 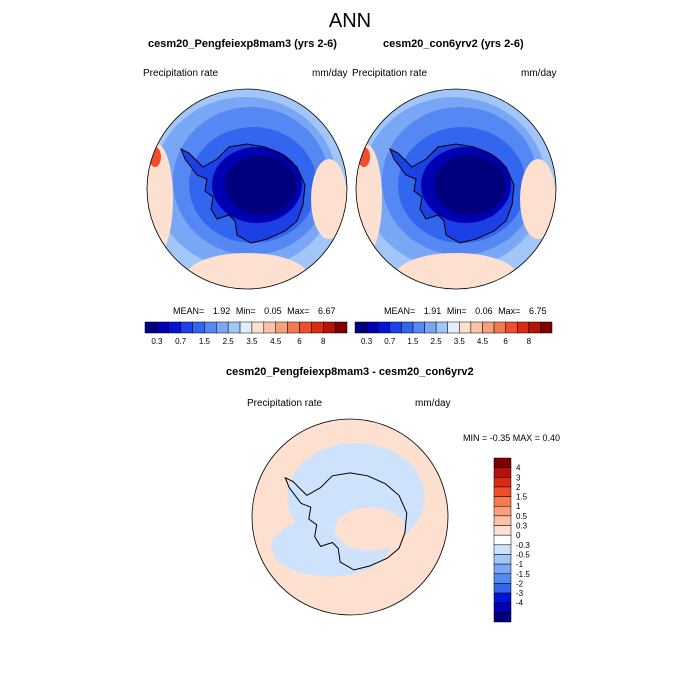 What do you see at coordinates (390, 73) in the screenshot?
I see `panel2-variable: Precipitation rate` at bounding box center [390, 73].